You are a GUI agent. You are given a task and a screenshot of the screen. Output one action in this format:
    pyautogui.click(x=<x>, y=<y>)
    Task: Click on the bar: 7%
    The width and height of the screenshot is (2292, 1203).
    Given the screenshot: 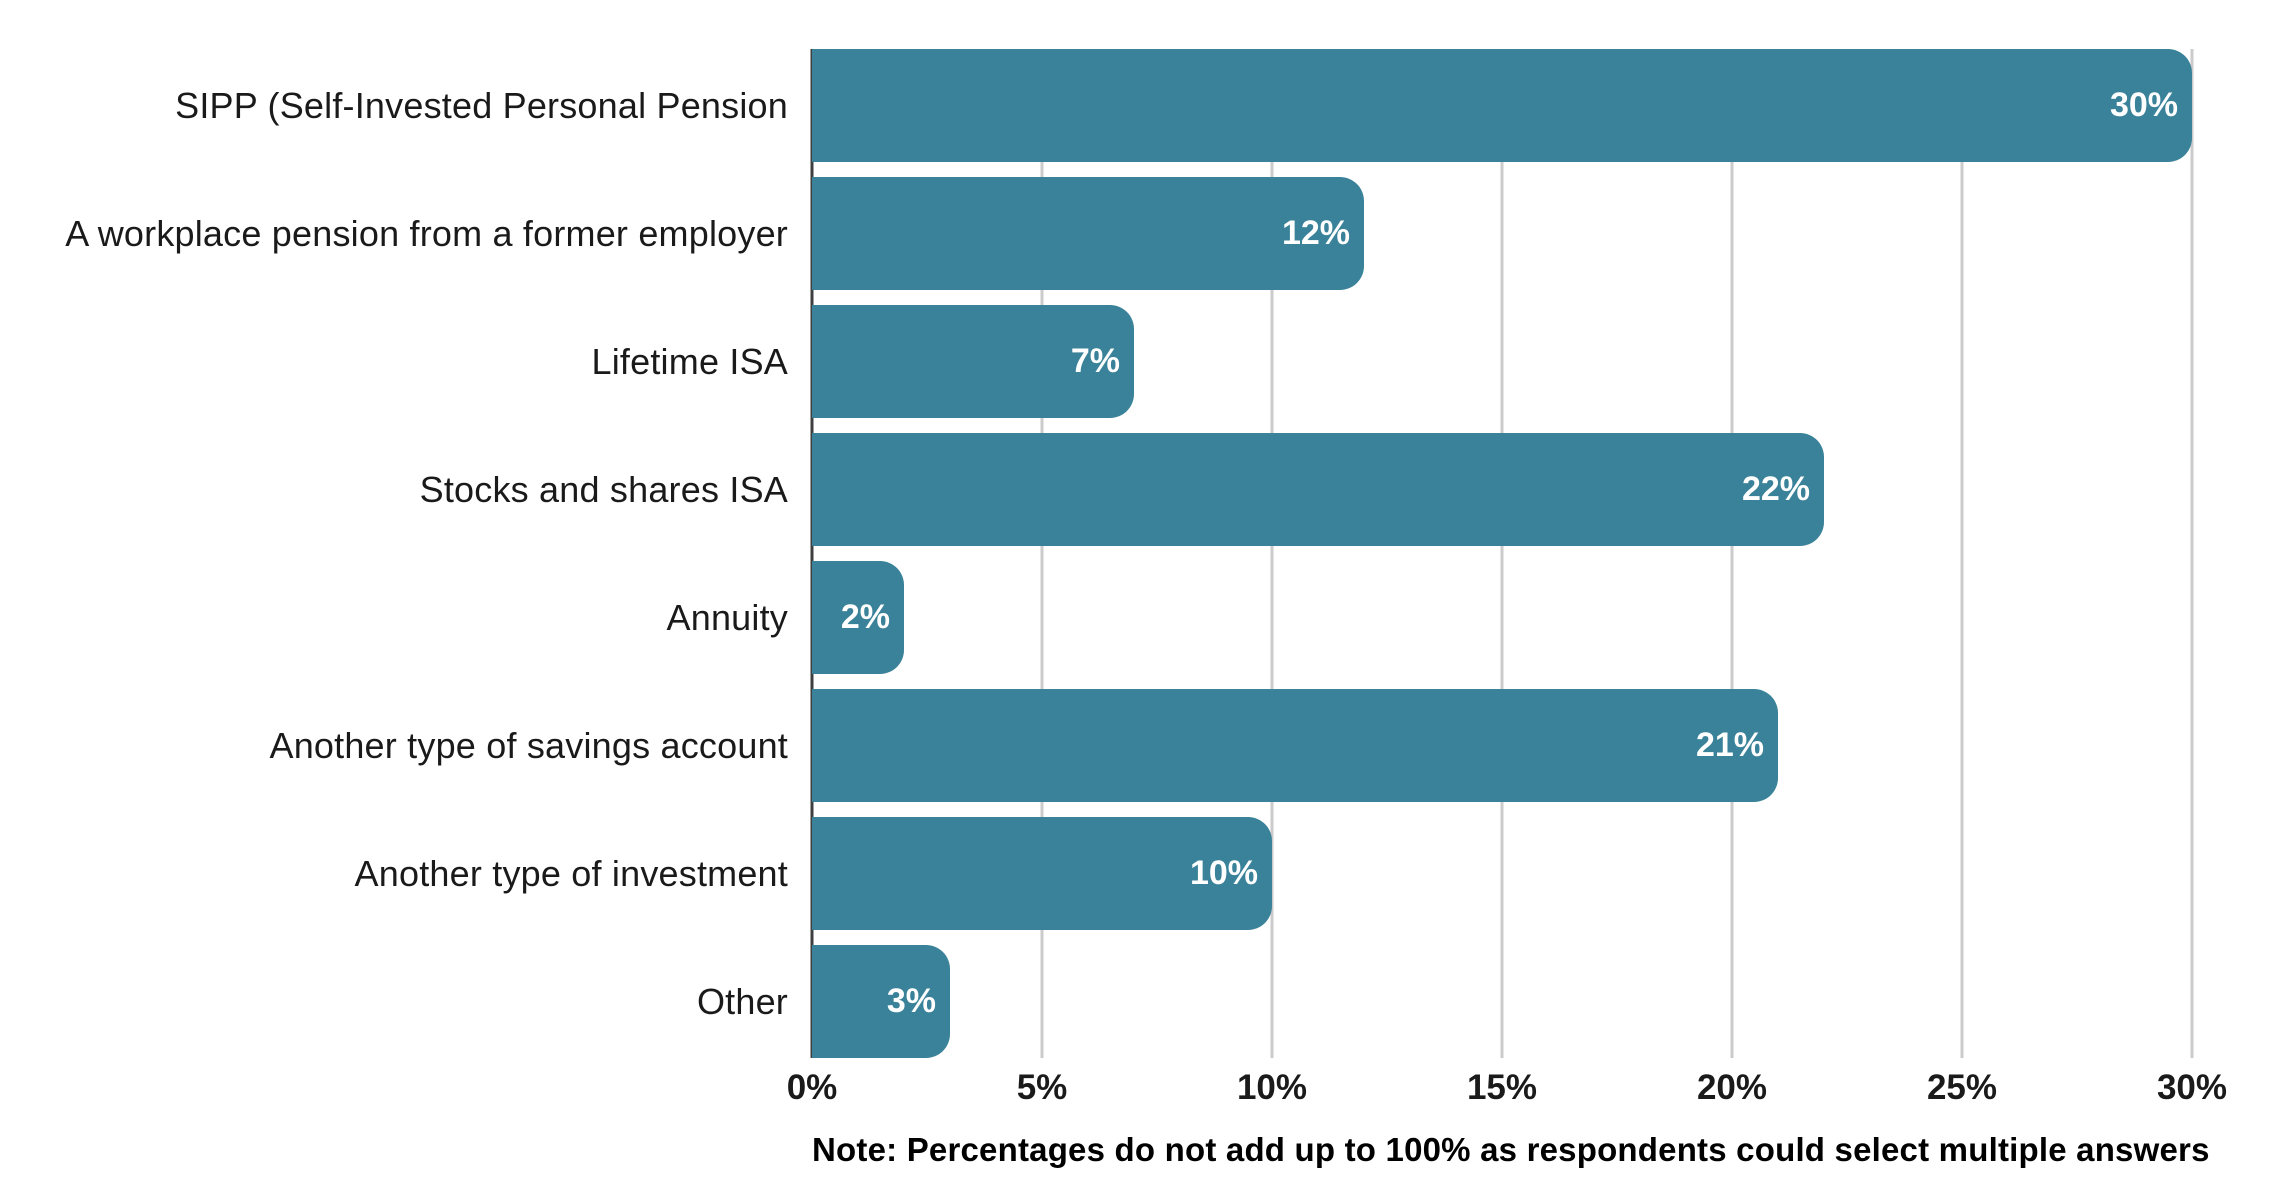 What is the action you would take?
    pyautogui.click(x=973, y=361)
    